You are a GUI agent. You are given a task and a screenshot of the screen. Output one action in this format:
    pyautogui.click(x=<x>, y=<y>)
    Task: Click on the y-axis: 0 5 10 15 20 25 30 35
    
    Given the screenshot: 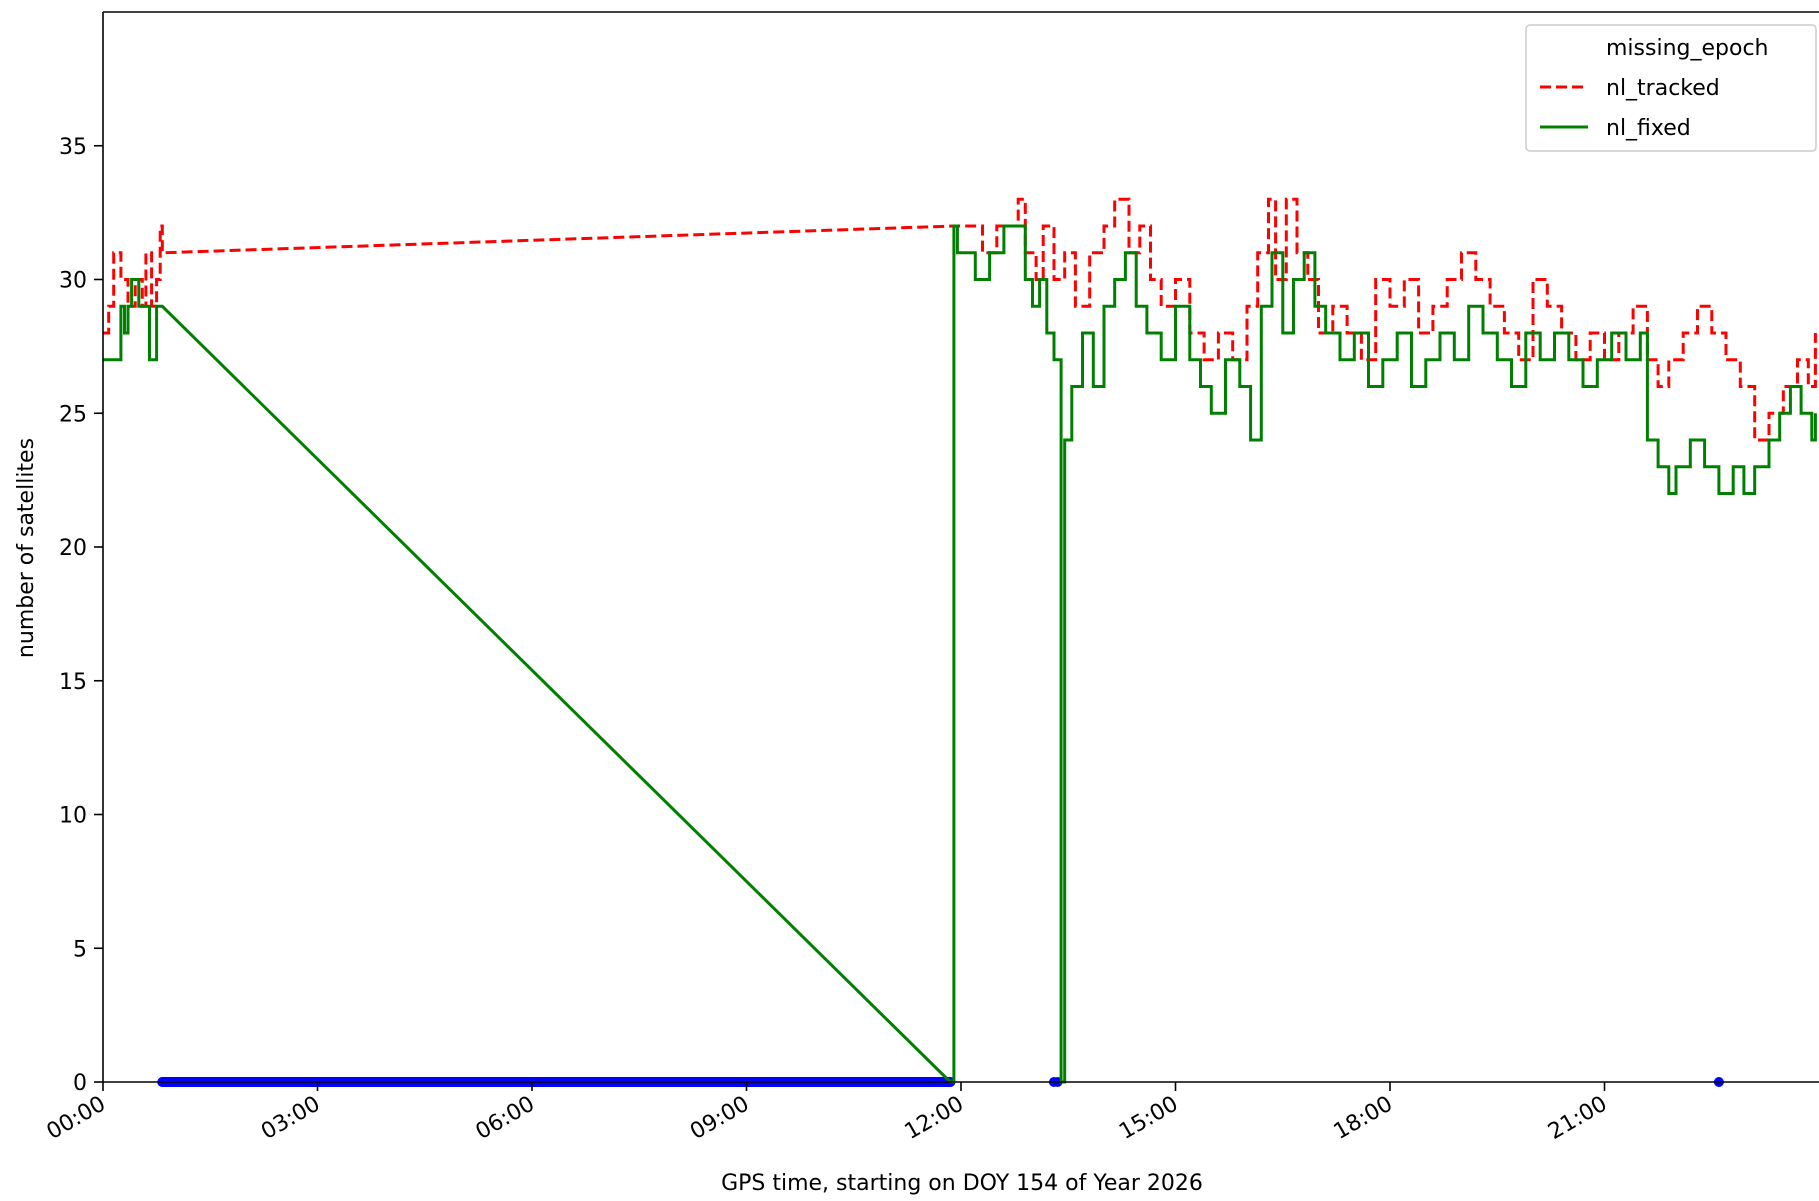 What is the action you would take?
    pyautogui.click(x=81, y=554)
    